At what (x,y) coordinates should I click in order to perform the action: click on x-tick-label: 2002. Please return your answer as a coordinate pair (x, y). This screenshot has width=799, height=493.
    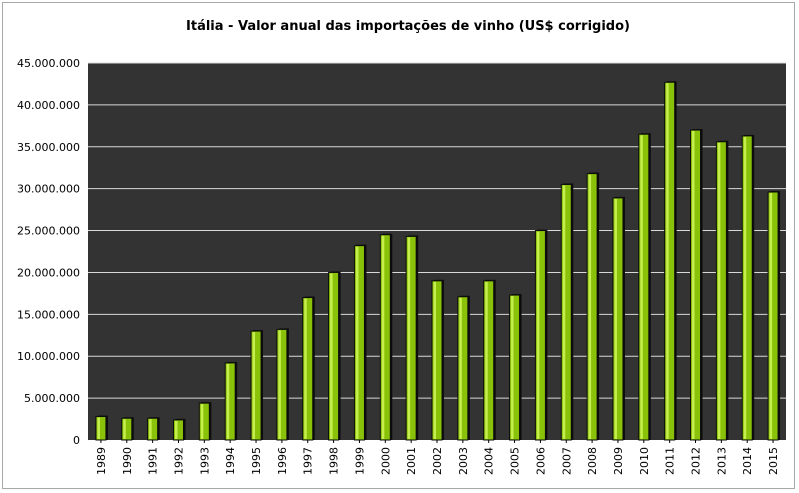
    Looking at the image, I should click on (437, 461).